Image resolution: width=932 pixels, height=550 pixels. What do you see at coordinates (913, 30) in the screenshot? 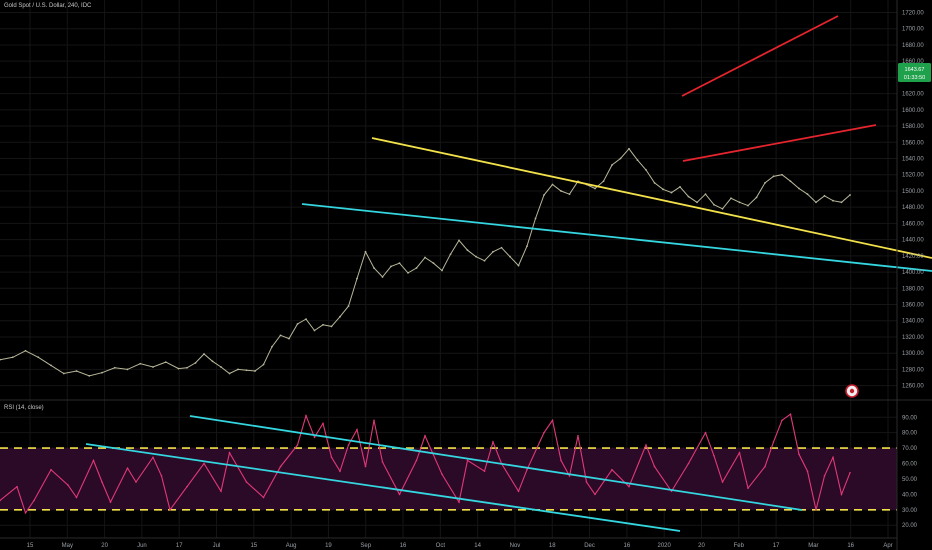
I see `price-axis-tick: 1700.00` at bounding box center [913, 30].